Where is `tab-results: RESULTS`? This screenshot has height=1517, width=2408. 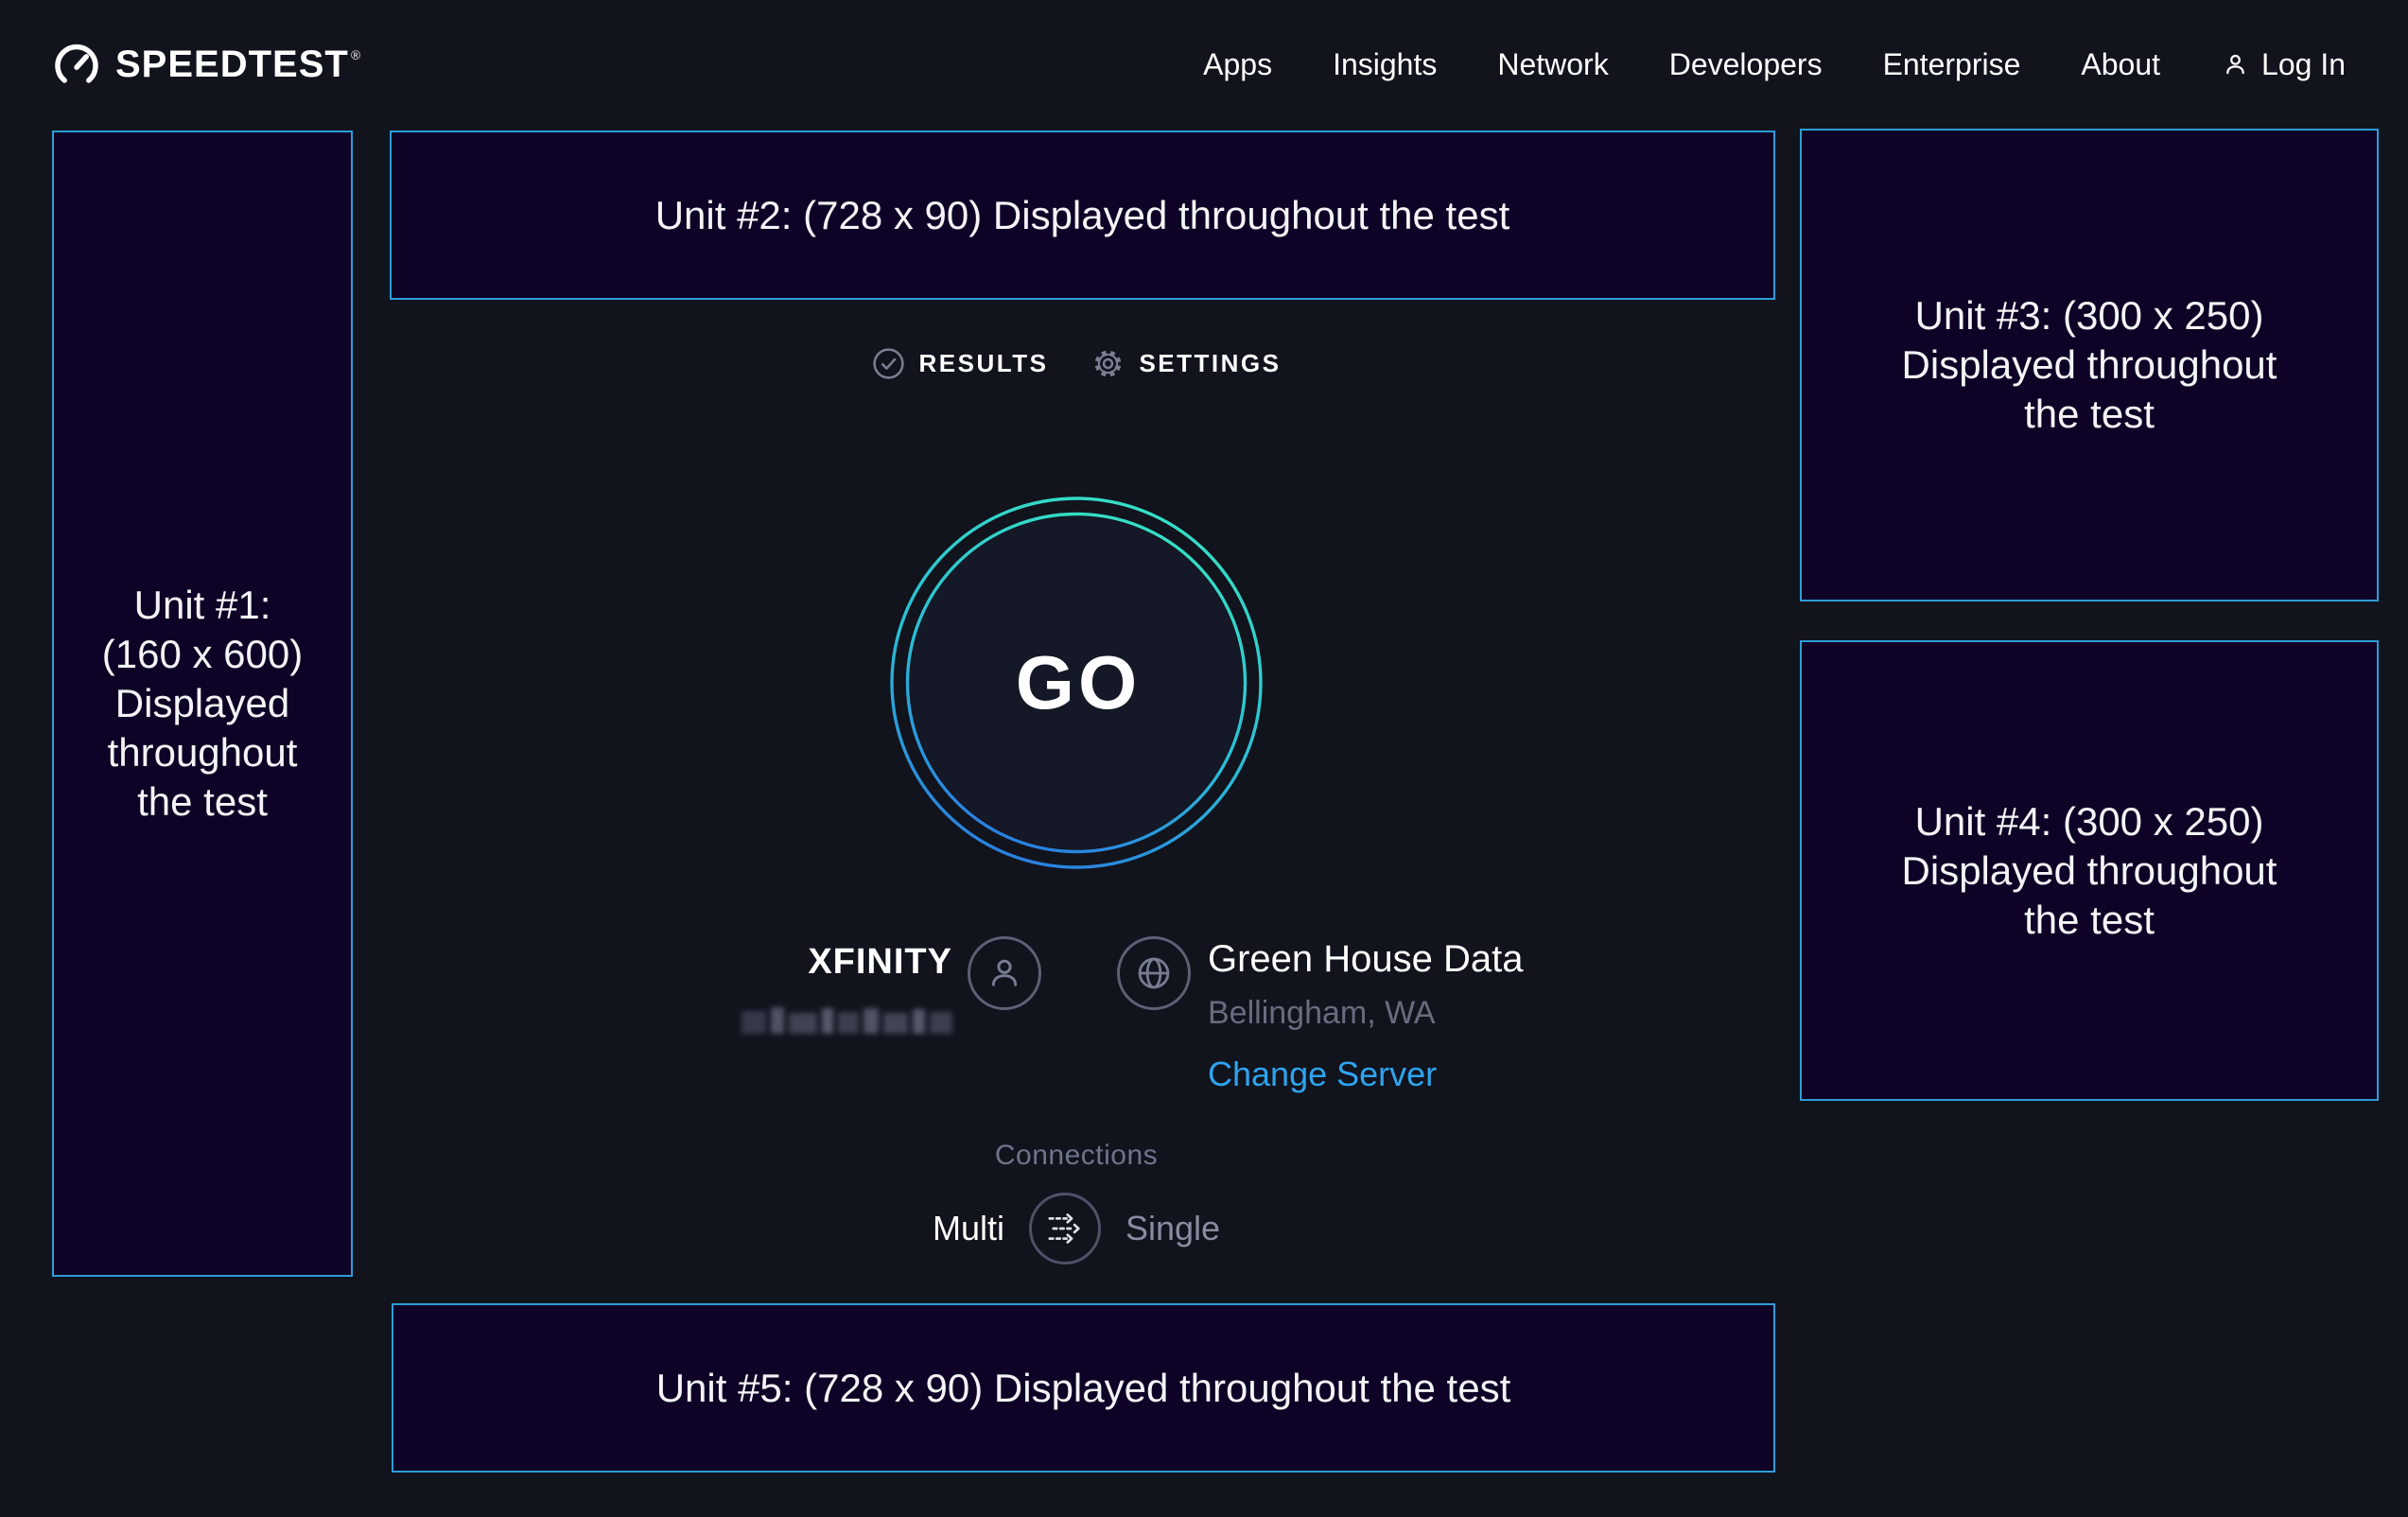
tab-results: RESULTS is located at coordinates (960, 363).